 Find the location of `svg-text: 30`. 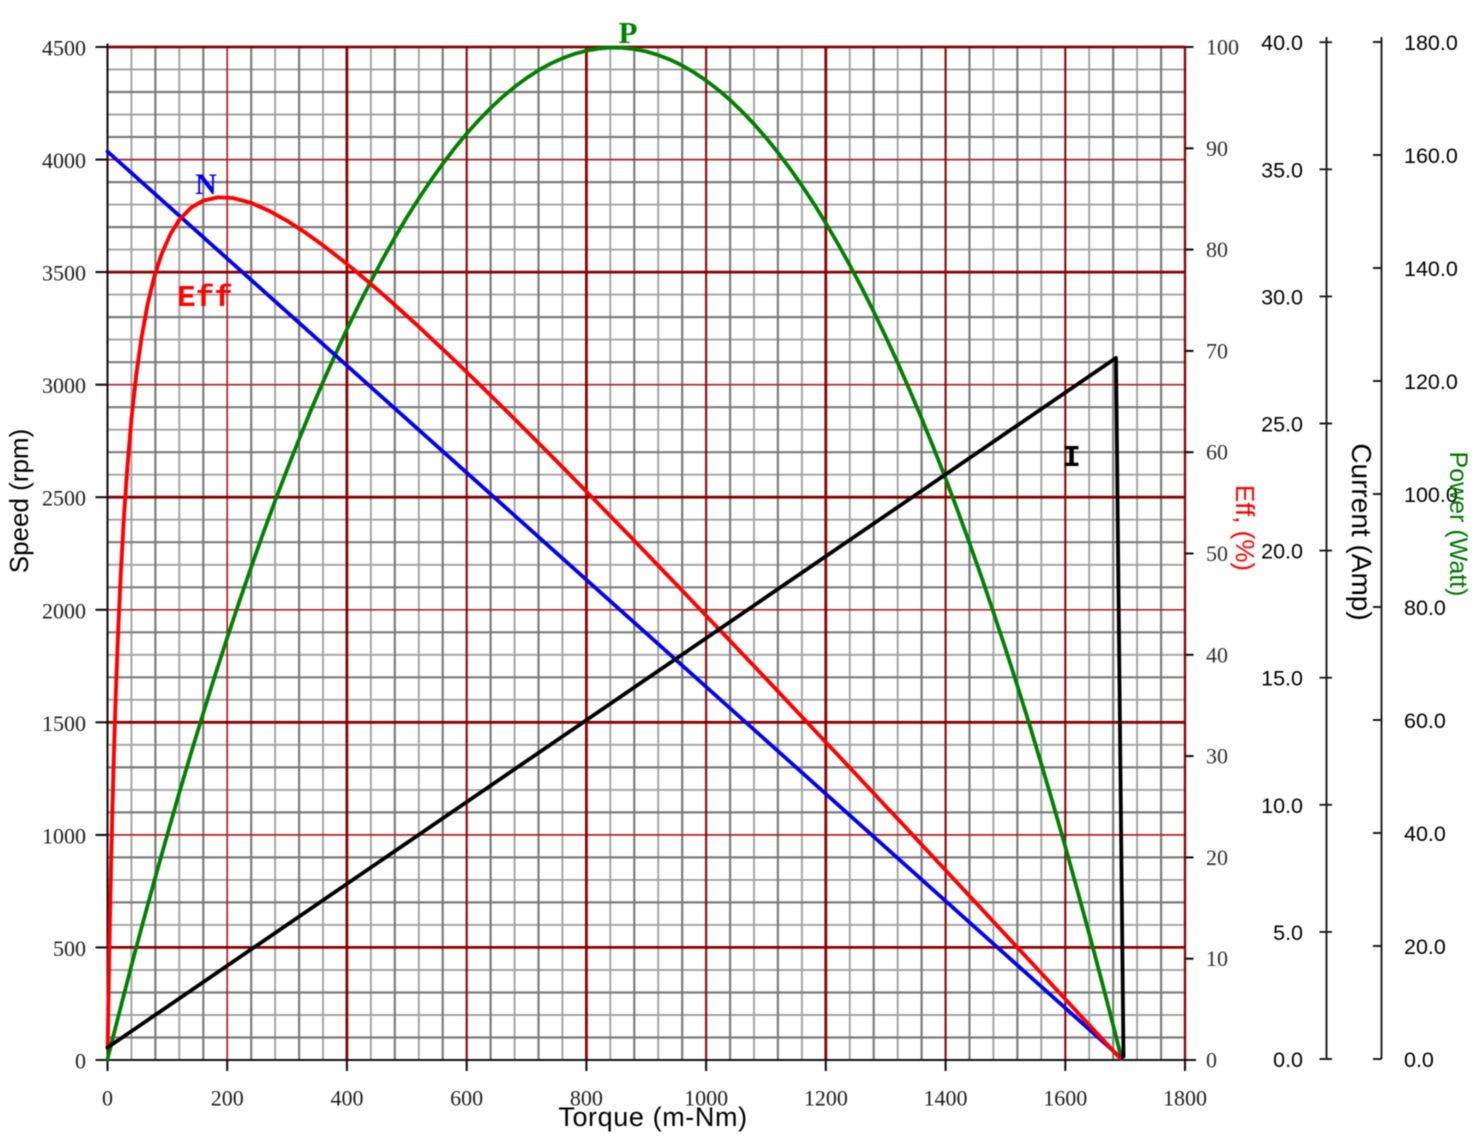

svg-text: 30 is located at coordinates (1217, 756).